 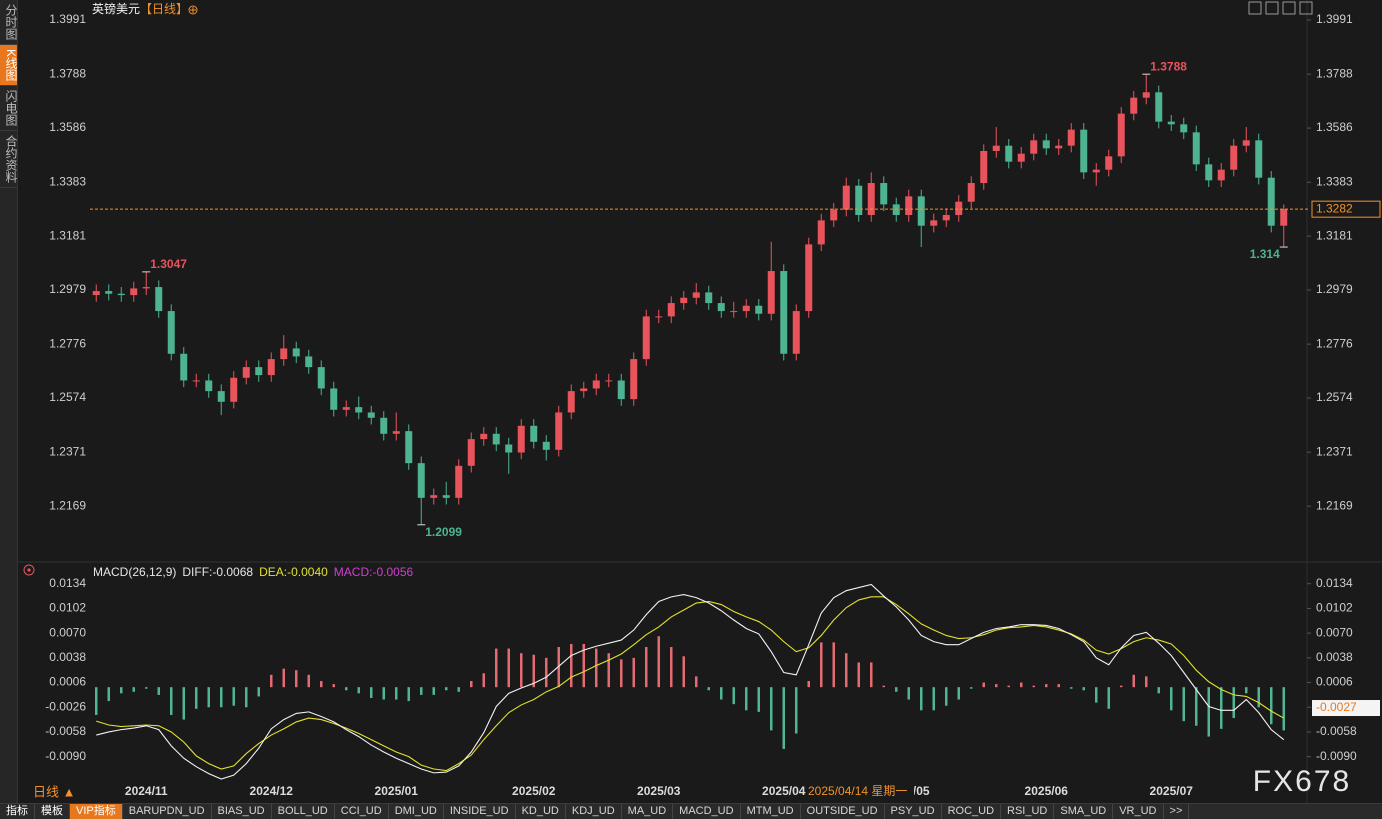 I want to click on toolbar-button: MACD_UD, so click(x=707, y=811).